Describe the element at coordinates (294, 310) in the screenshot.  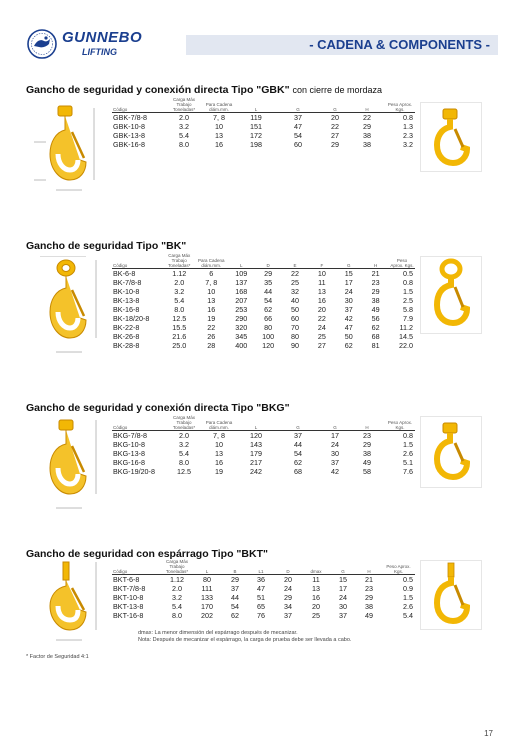
I see `table-cell: 50` at that location.